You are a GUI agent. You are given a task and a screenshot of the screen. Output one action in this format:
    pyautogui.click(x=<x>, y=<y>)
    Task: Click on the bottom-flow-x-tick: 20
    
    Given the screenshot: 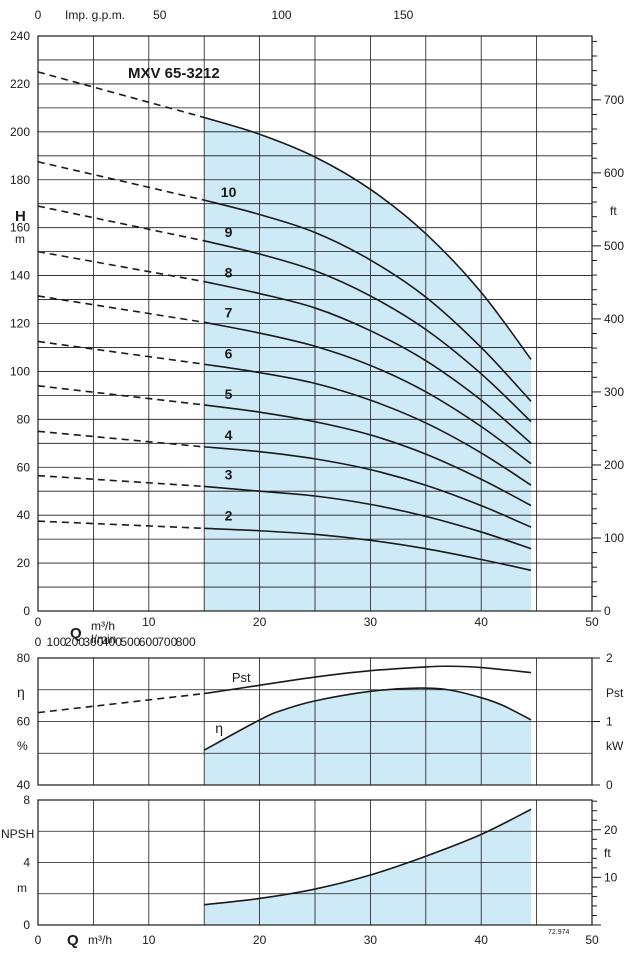 What is the action you would take?
    pyautogui.click(x=260, y=940)
    